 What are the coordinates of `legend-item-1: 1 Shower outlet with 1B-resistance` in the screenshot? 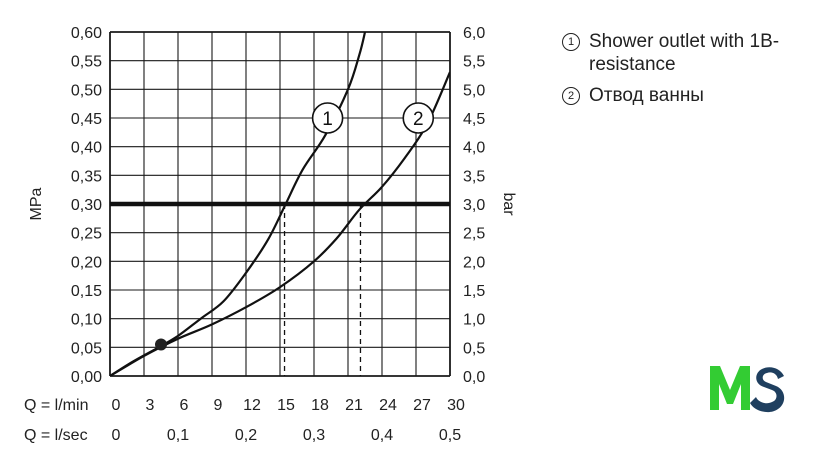 It's located at (697, 53).